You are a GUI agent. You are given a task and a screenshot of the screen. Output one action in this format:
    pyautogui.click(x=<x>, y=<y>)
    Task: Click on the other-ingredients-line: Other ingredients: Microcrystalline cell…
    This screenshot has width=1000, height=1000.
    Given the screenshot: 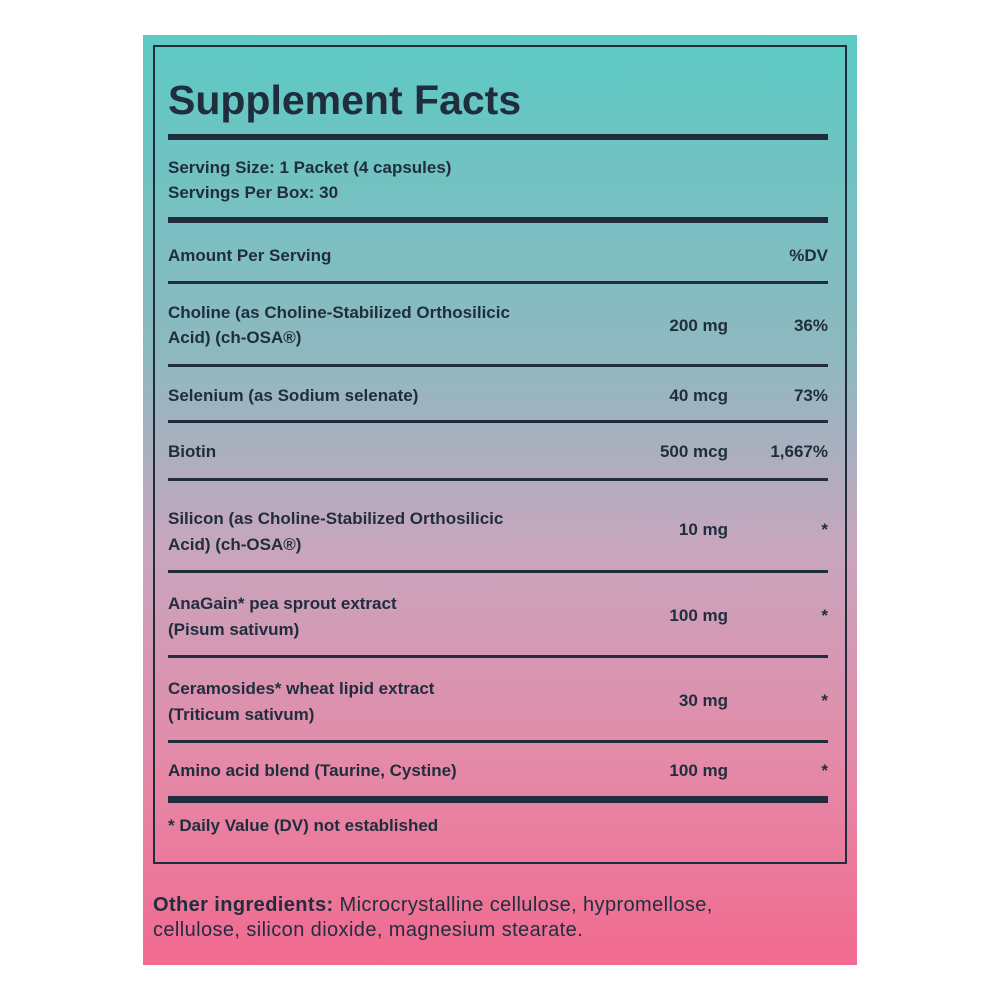 What is the action you would take?
    pyautogui.click(x=433, y=905)
    